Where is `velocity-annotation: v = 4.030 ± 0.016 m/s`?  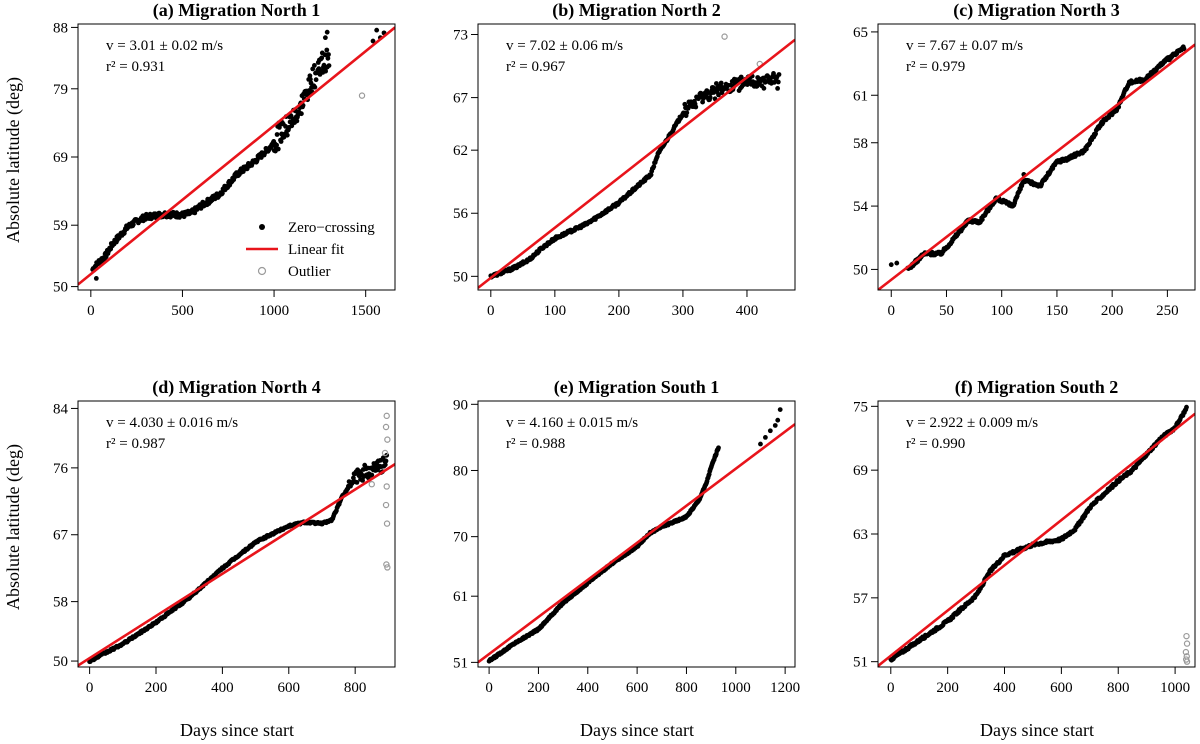 velocity-annotation: v = 4.030 ± 0.016 m/s is located at coordinates (172, 423).